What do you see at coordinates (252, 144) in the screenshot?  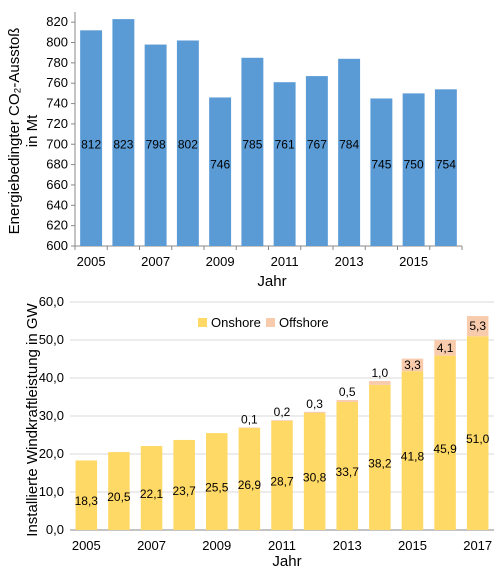 I see `co2-bar-data-label: 785` at bounding box center [252, 144].